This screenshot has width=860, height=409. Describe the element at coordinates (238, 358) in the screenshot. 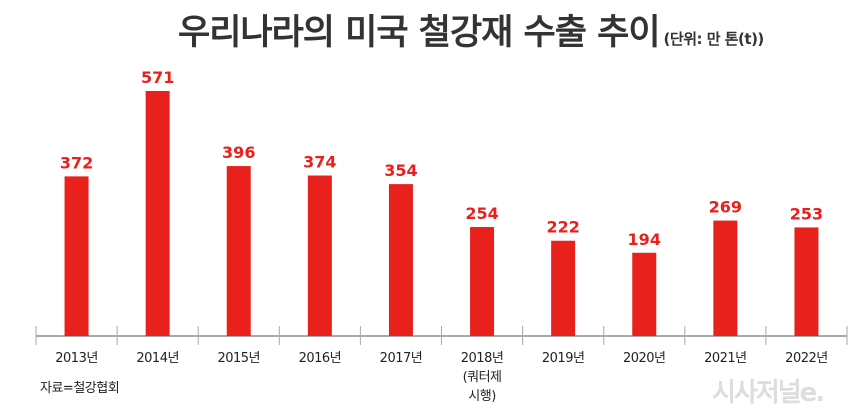

I see `x-tick-label: 2015년` at that location.